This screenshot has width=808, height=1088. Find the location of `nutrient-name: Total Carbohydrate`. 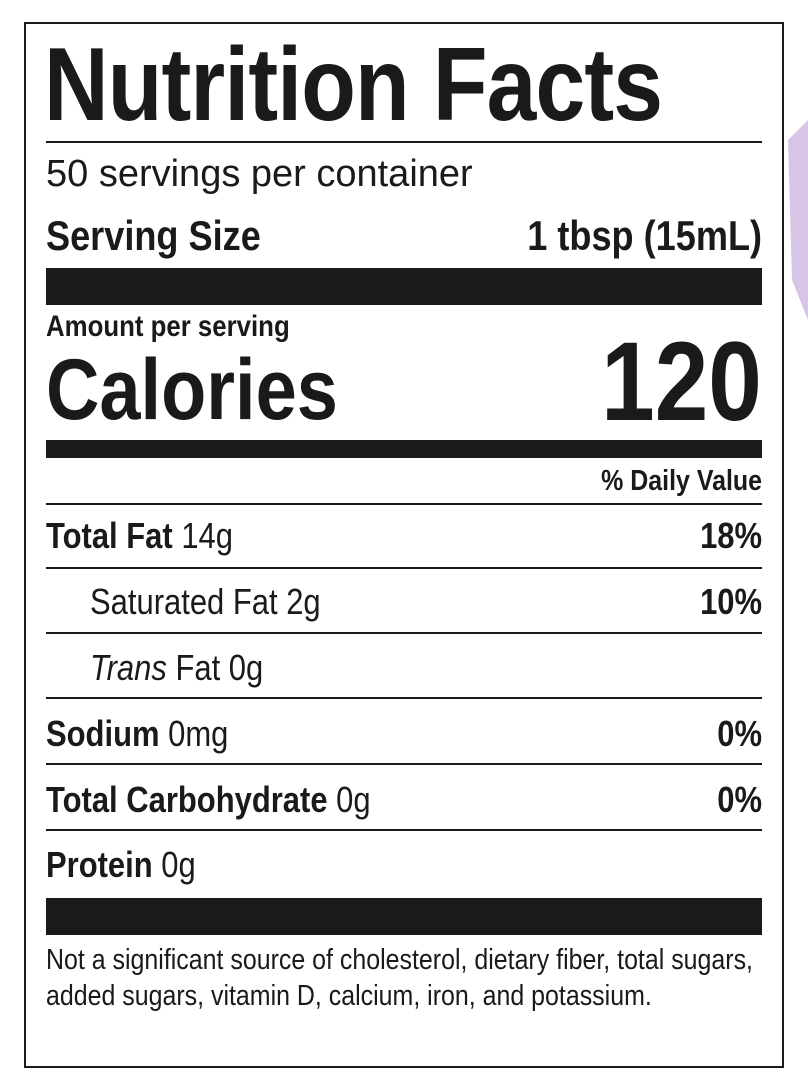

nutrient-name: Total Carbohydrate is located at coordinates (187, 799).